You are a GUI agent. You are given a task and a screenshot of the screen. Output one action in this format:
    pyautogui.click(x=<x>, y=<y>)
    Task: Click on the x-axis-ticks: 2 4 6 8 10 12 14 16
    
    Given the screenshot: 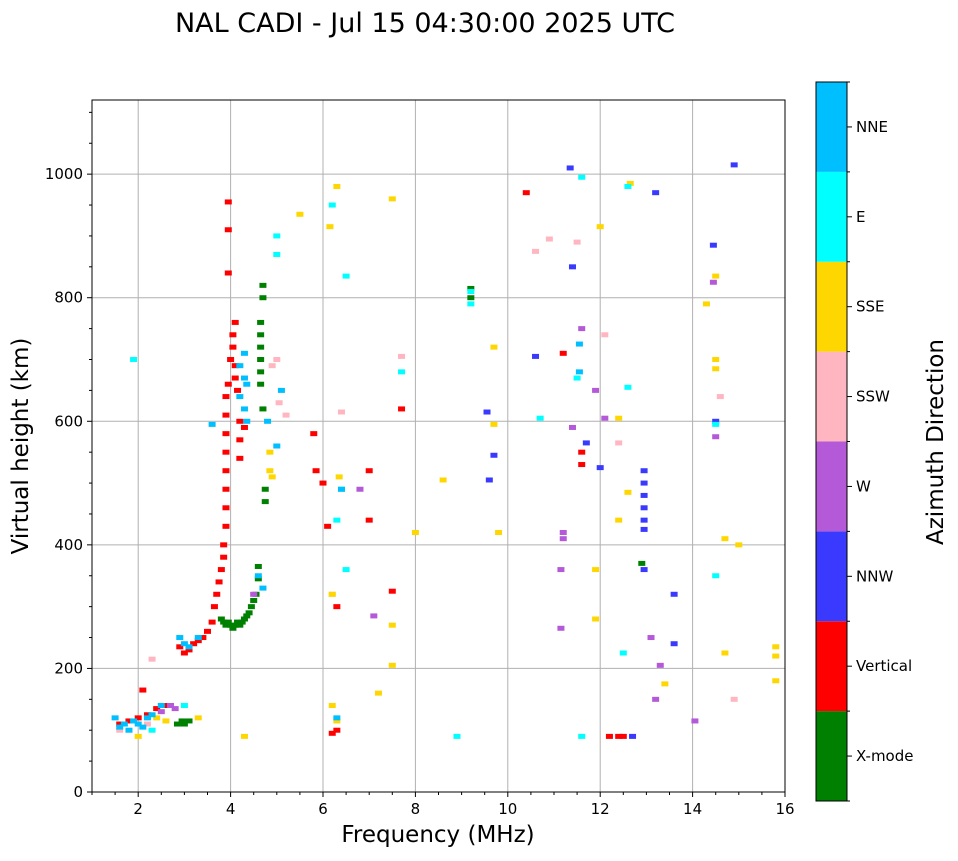 What is the action you would take?
    pyautogui.click(x=443, y=805)
    